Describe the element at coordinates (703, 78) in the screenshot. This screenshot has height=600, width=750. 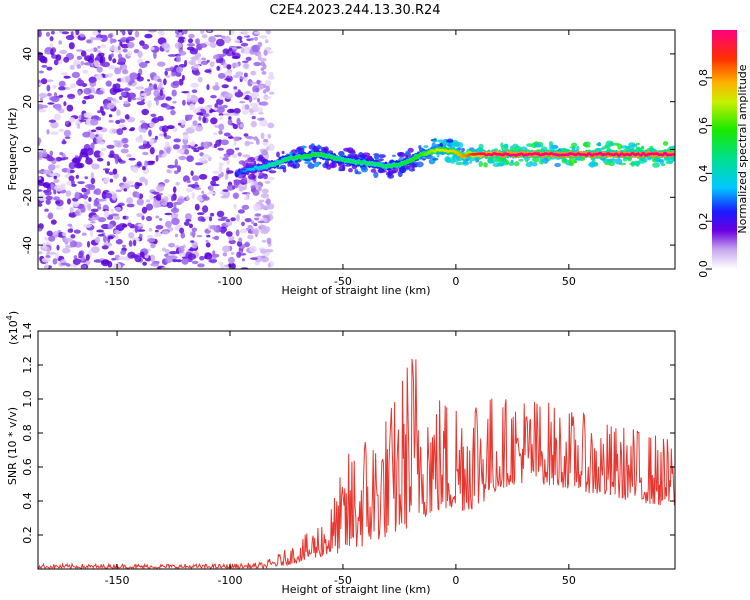
I see `colorbar-tick-label: 0.8` at that location.